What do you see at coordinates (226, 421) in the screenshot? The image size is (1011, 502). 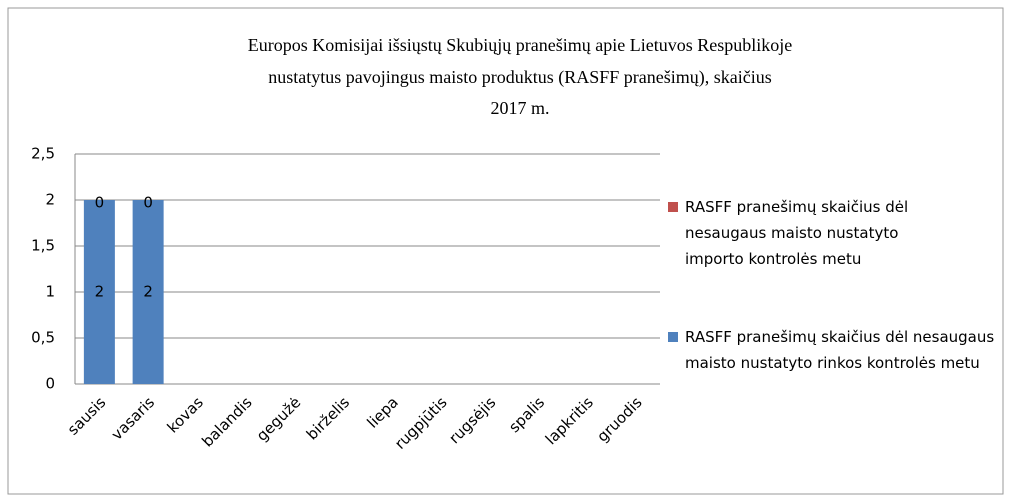 I see `x-tick-label: balandis` at bounding box center [226, 421].